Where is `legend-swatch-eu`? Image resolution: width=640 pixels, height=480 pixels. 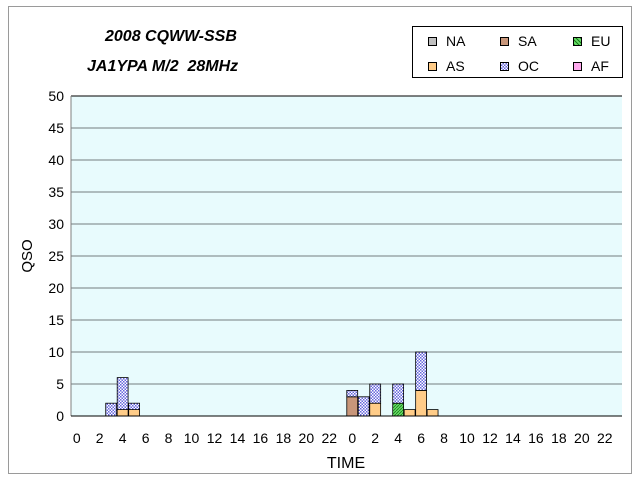 legend-swatch-eu is located at coordinates (577, 41).